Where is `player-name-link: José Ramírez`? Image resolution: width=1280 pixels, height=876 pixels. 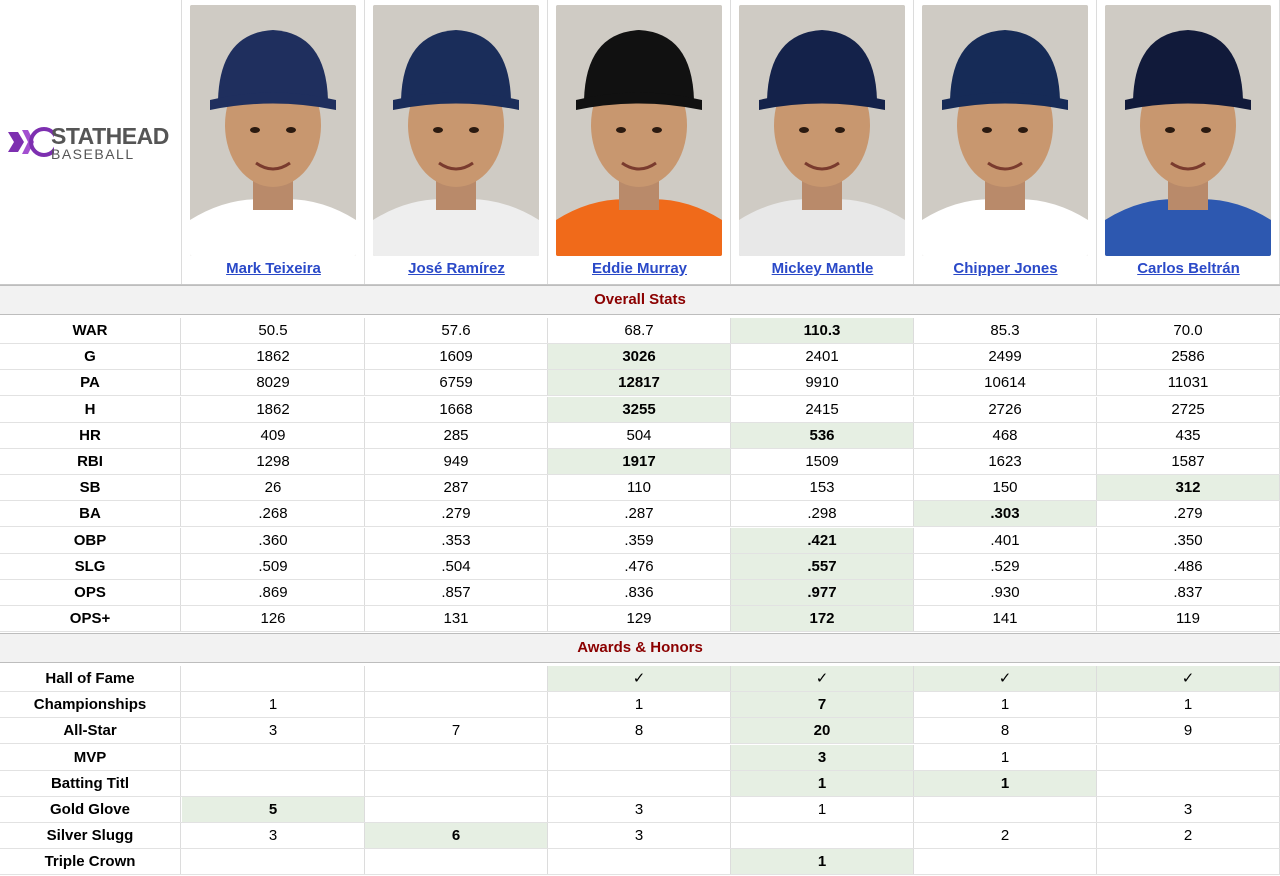
player-name-link: José Ramírez is located at coordinates (456, 268).